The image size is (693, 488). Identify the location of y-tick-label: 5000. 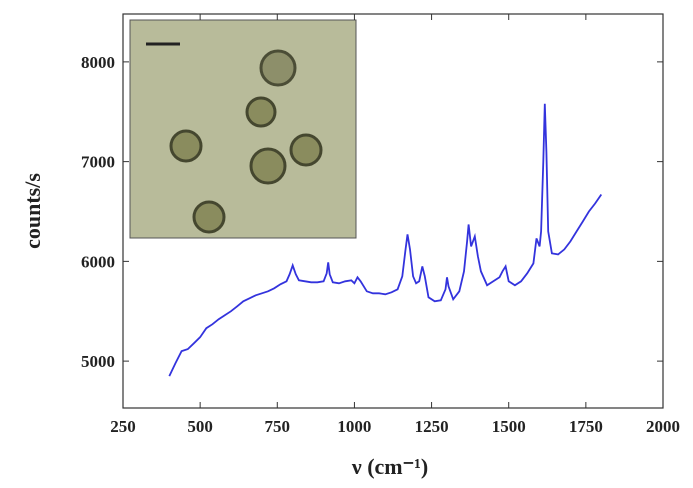
(98, 361).